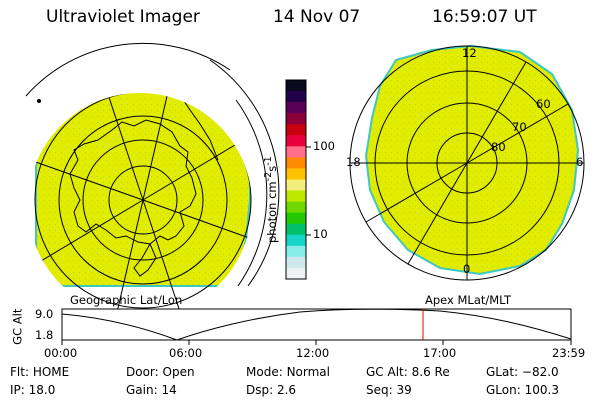 Image resolution: width=600 pixels, height=400 pixels. Describe the element at coordinates (313, 353) in the screenshot. I see `timeline-tick-1200: 12:00` at that location.